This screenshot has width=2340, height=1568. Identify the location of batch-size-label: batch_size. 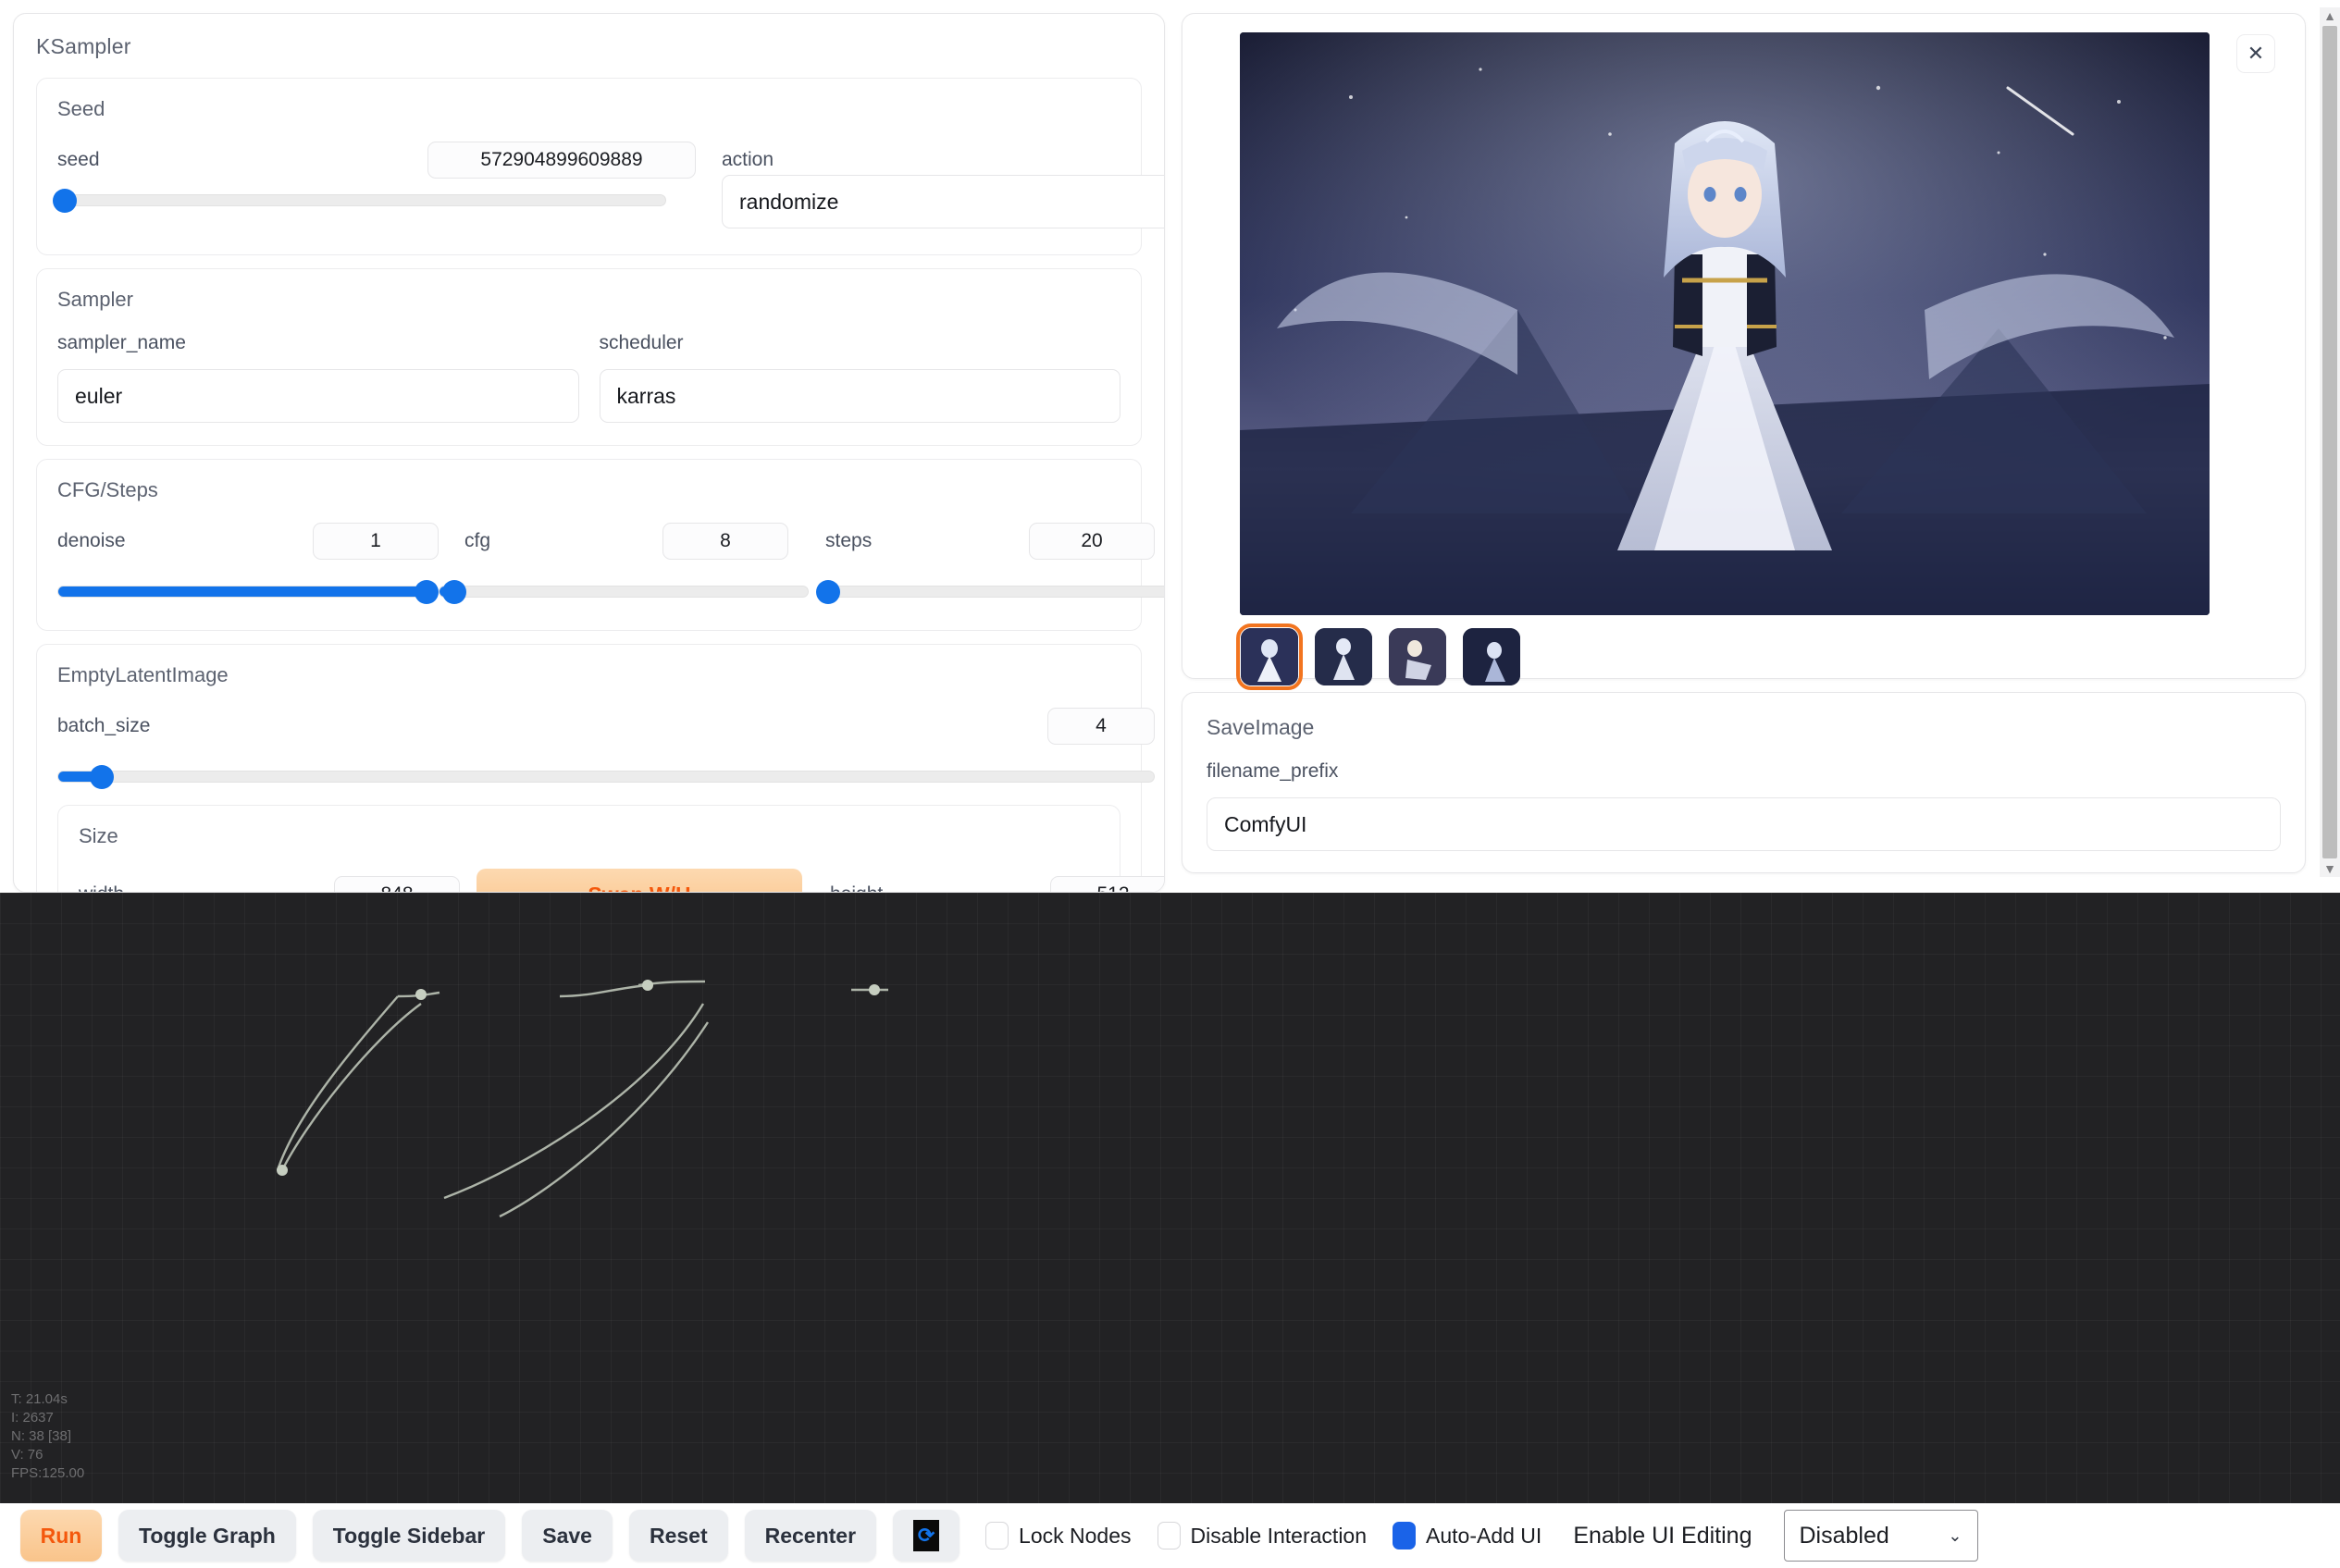
(104, 725).